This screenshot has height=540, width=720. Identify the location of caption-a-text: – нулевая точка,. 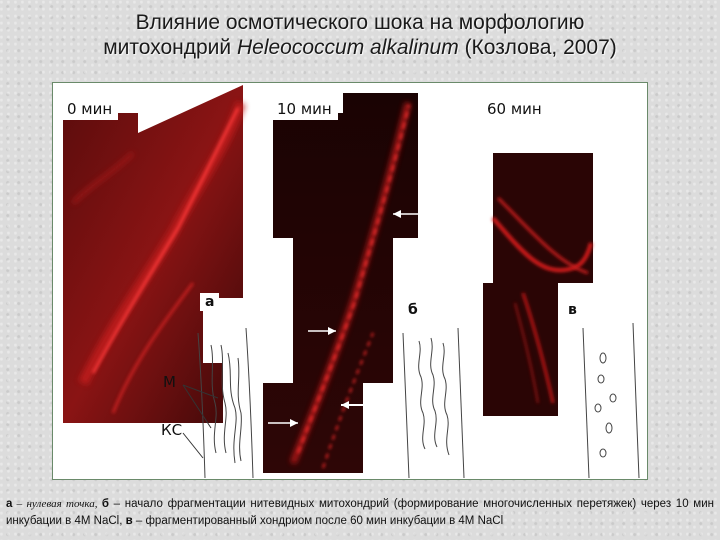
(57, 504).